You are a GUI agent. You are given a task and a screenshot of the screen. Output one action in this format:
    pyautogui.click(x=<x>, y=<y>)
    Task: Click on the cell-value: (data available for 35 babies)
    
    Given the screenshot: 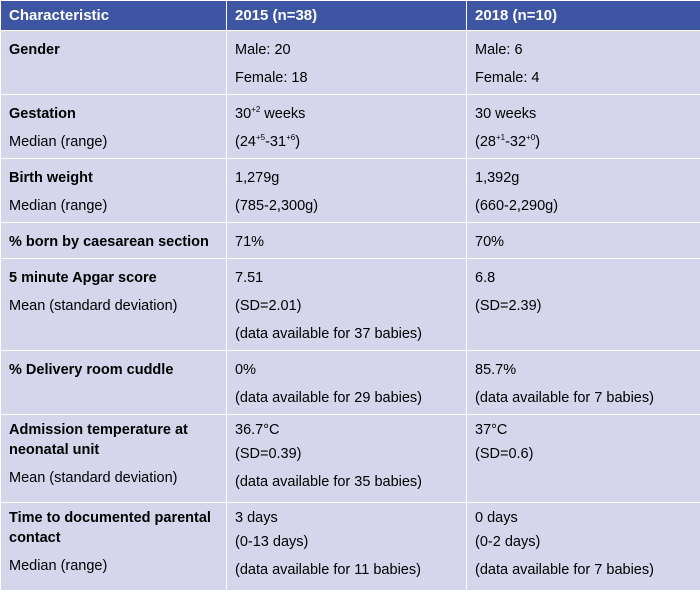 What is the action you would take?
    pyautogui.click(x=346, y=482)
    